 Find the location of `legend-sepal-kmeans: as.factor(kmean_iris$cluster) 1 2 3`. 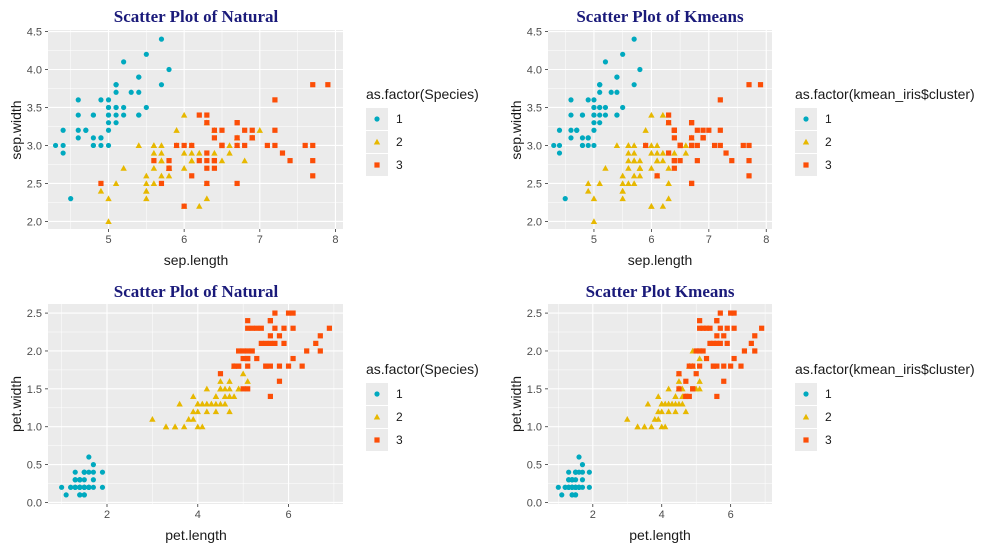

legend-sepal-kmeans: as.factor(kmean_iris$cluster) 1 2 3 is located at coordinates (885, 131).